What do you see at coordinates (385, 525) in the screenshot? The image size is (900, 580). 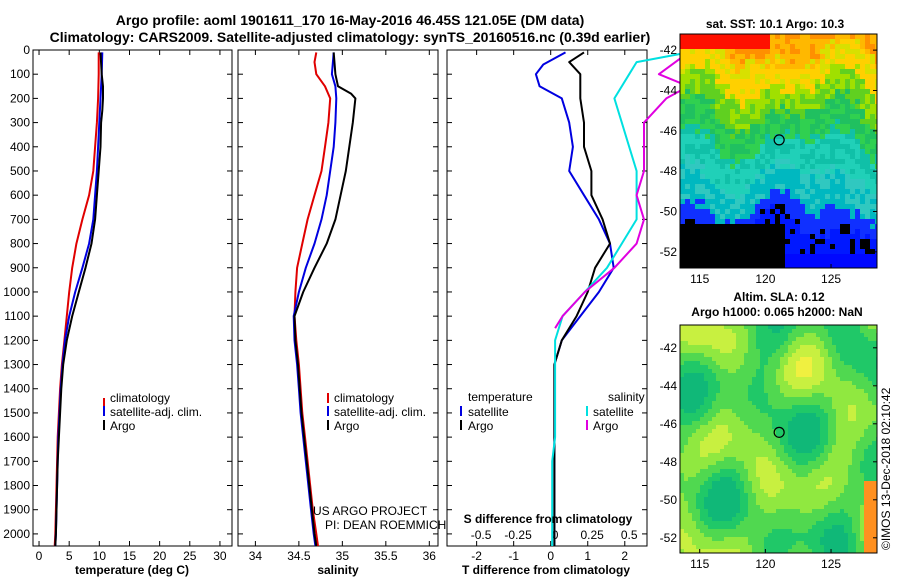 I see `pi-label: PI: DEAN ROEMMICH` at bounding box center [385, 525].